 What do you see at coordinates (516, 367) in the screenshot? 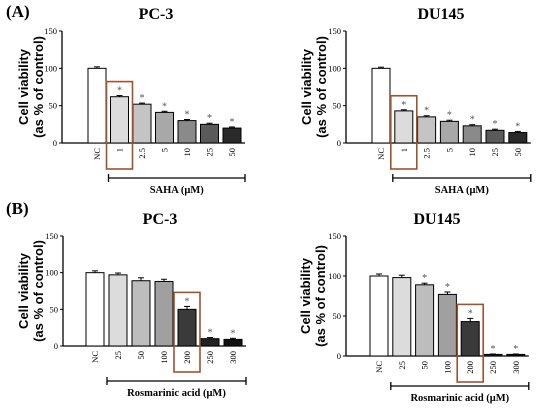
I see `x-category-label: 300` at bounding box center [516, 367].